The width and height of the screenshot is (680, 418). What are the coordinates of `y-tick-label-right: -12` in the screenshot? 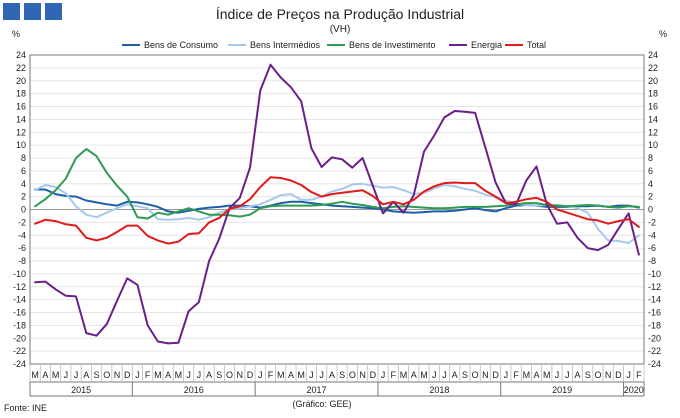 It's located at (654, 287).